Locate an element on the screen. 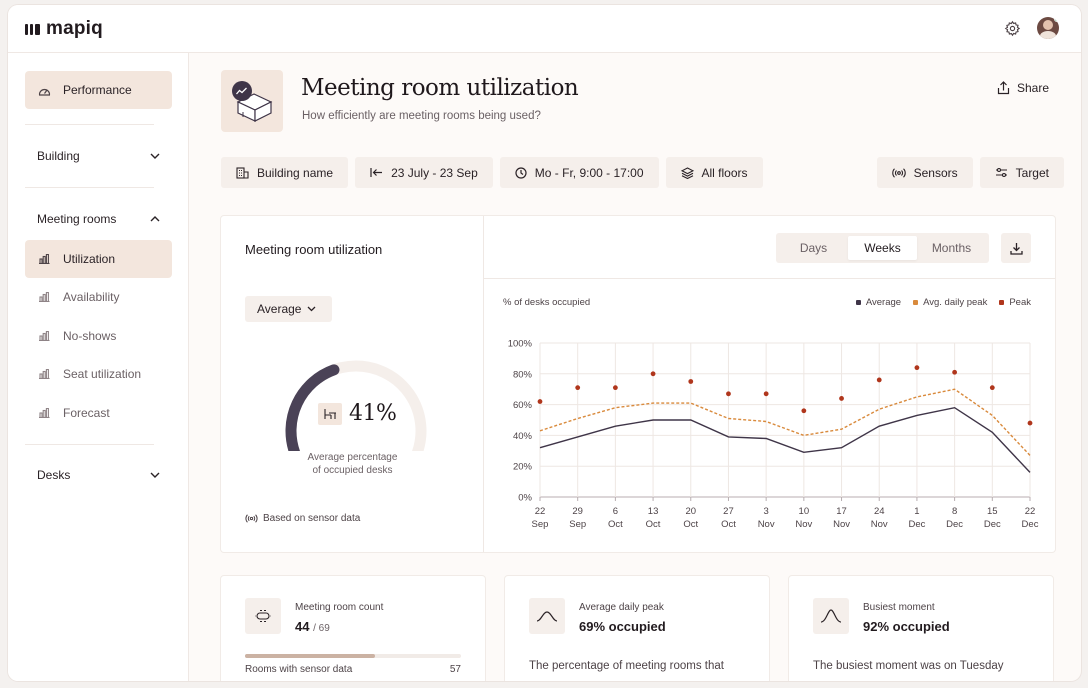  sensors-label: Sensors is located at coordinates (935, 172).